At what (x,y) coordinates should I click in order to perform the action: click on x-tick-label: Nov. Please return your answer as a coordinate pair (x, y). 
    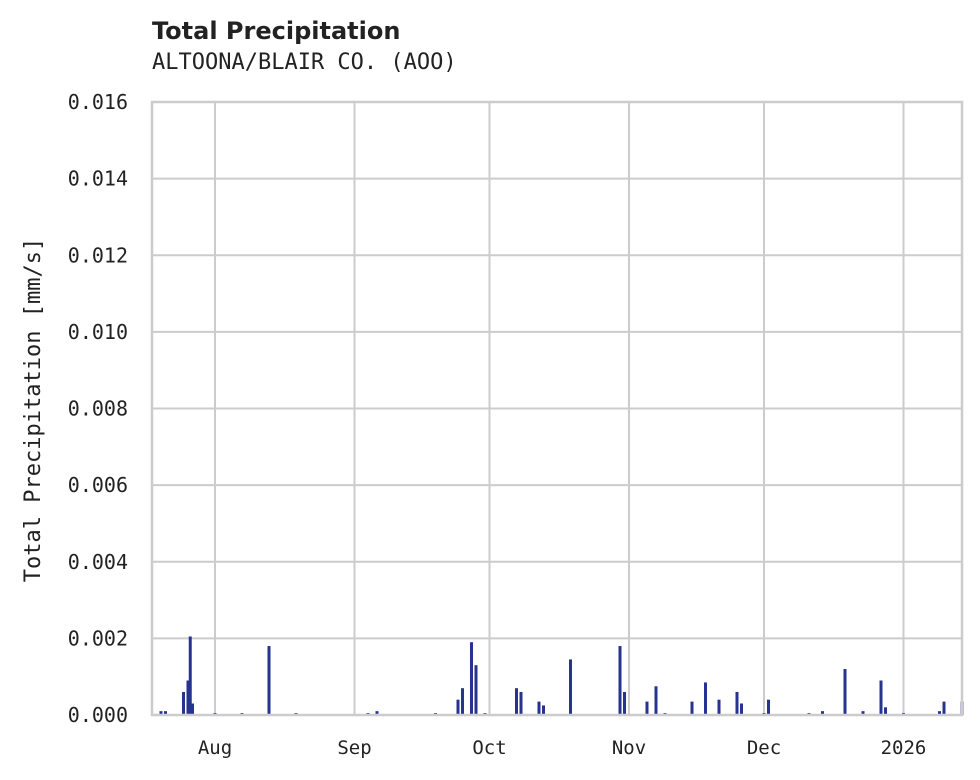
    Looking at the image, I should click on (629, 748).